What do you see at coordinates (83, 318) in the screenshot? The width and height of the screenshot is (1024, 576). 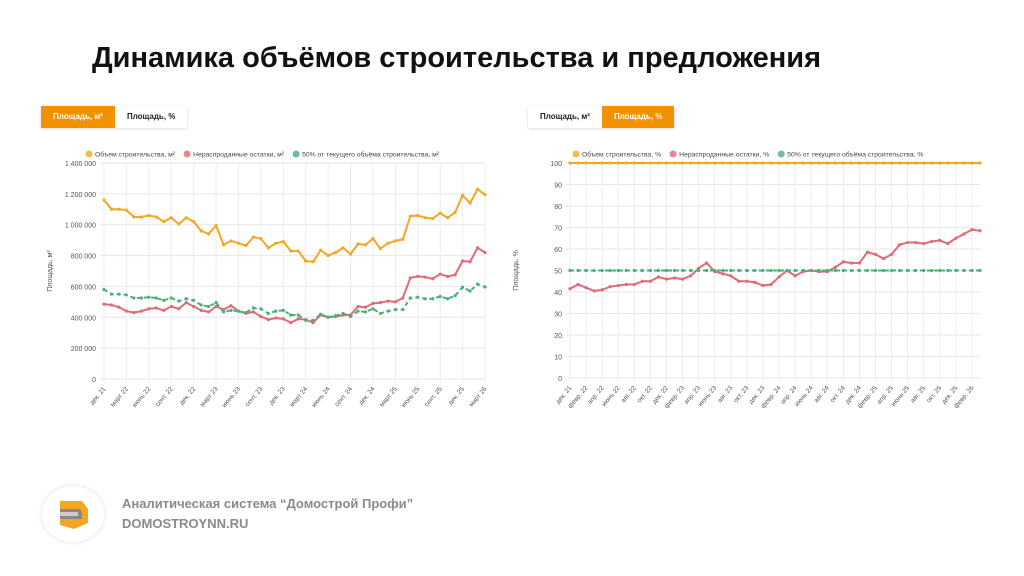 I see `y-tick-label: 400 000` at bounding box center [83, 318].